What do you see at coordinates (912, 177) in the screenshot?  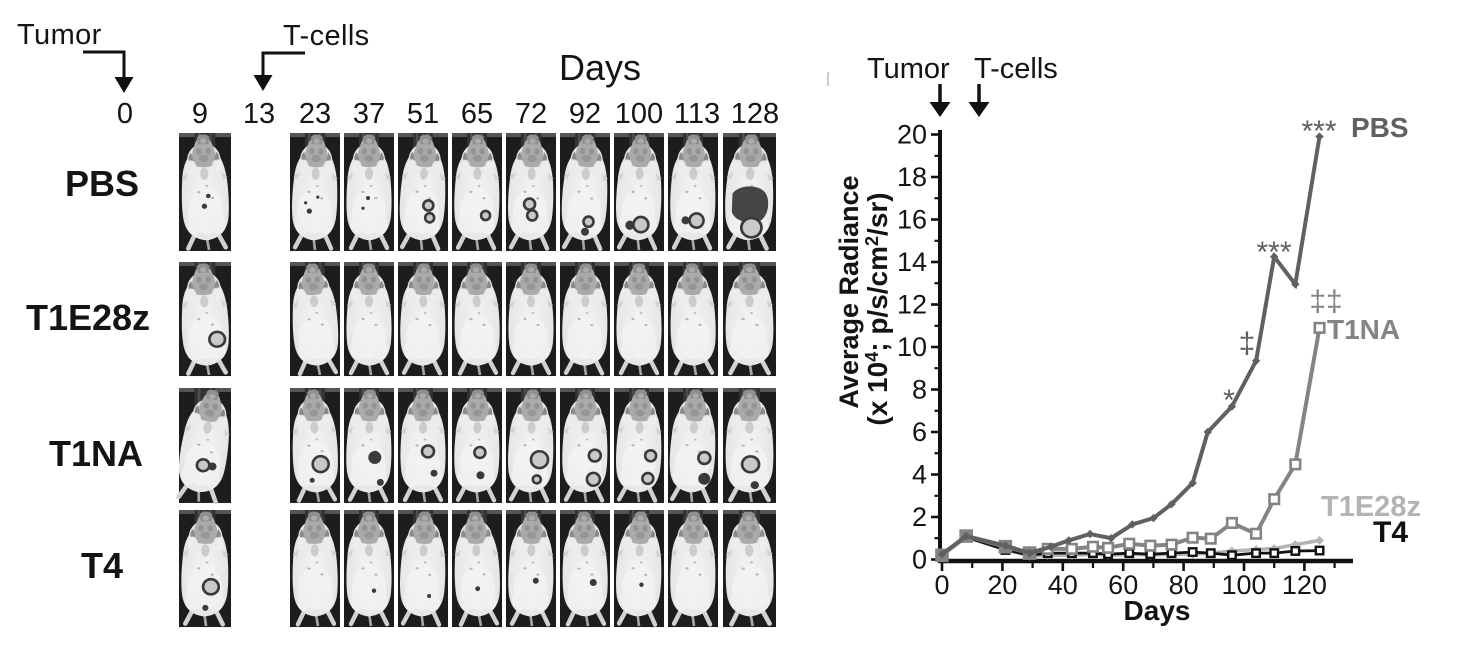 I see `svg-text: 18` at bounding box center [912, 177].